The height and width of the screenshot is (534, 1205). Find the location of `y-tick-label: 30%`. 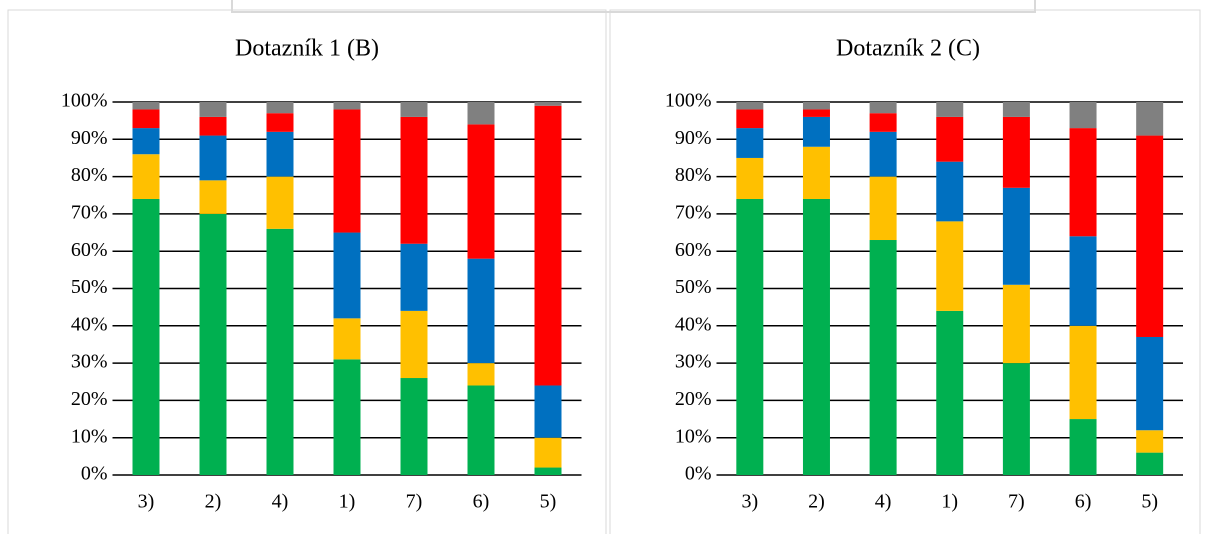

y-tick-label: 30% is located at coordinates (693, 362).